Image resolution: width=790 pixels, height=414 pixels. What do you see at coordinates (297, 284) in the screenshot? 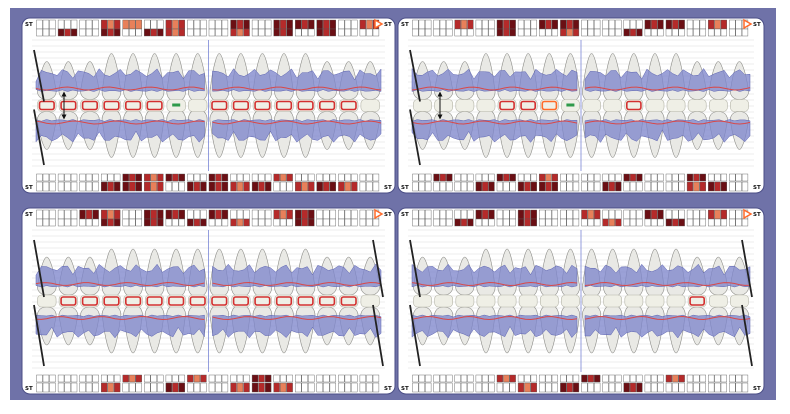
I see `upper-right-gingival-margin-line` at bounding box center [297, 284].